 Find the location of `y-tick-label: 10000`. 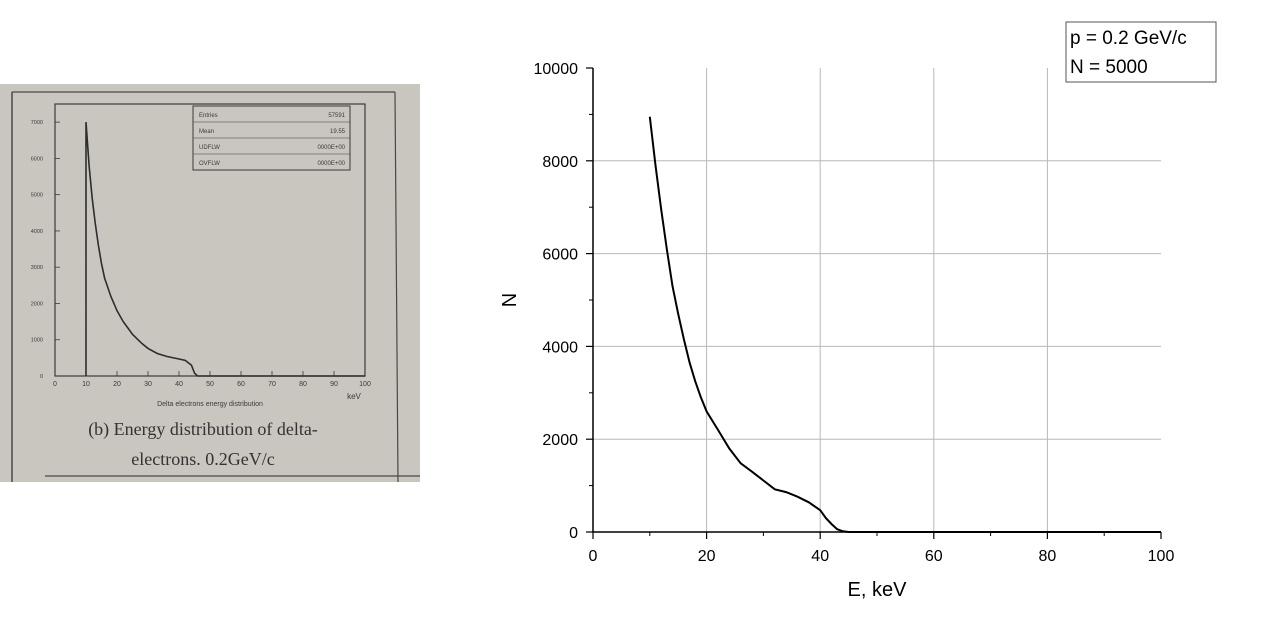

y-tick-label: 10000 is located at coordinates (556, 69).